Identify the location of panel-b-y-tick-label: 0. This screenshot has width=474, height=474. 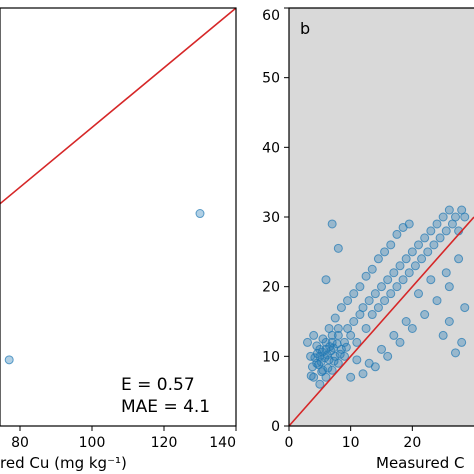
(275, 427).